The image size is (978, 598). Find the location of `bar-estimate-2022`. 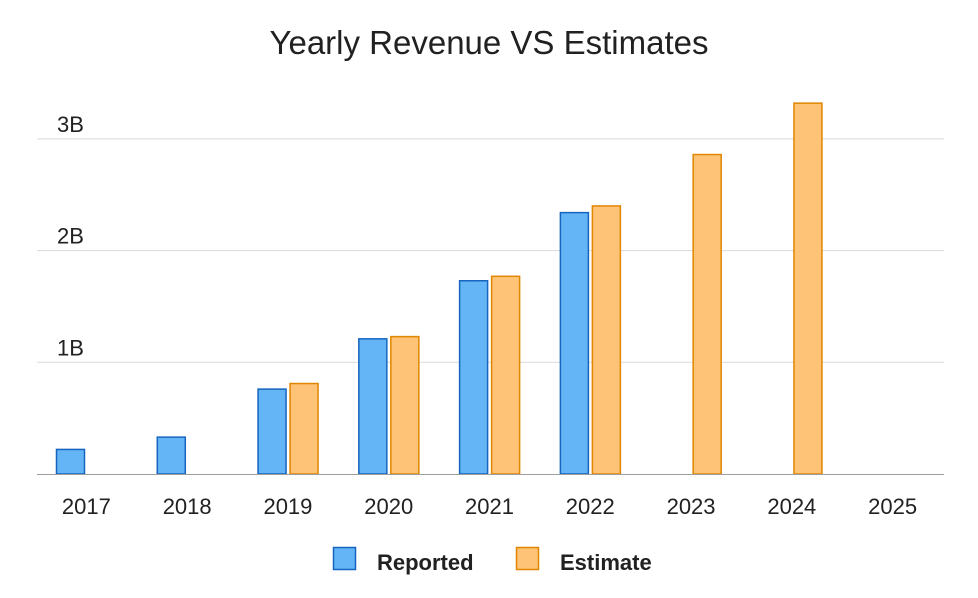

bar-estimate-2022 is located at coordinates (606, 340).